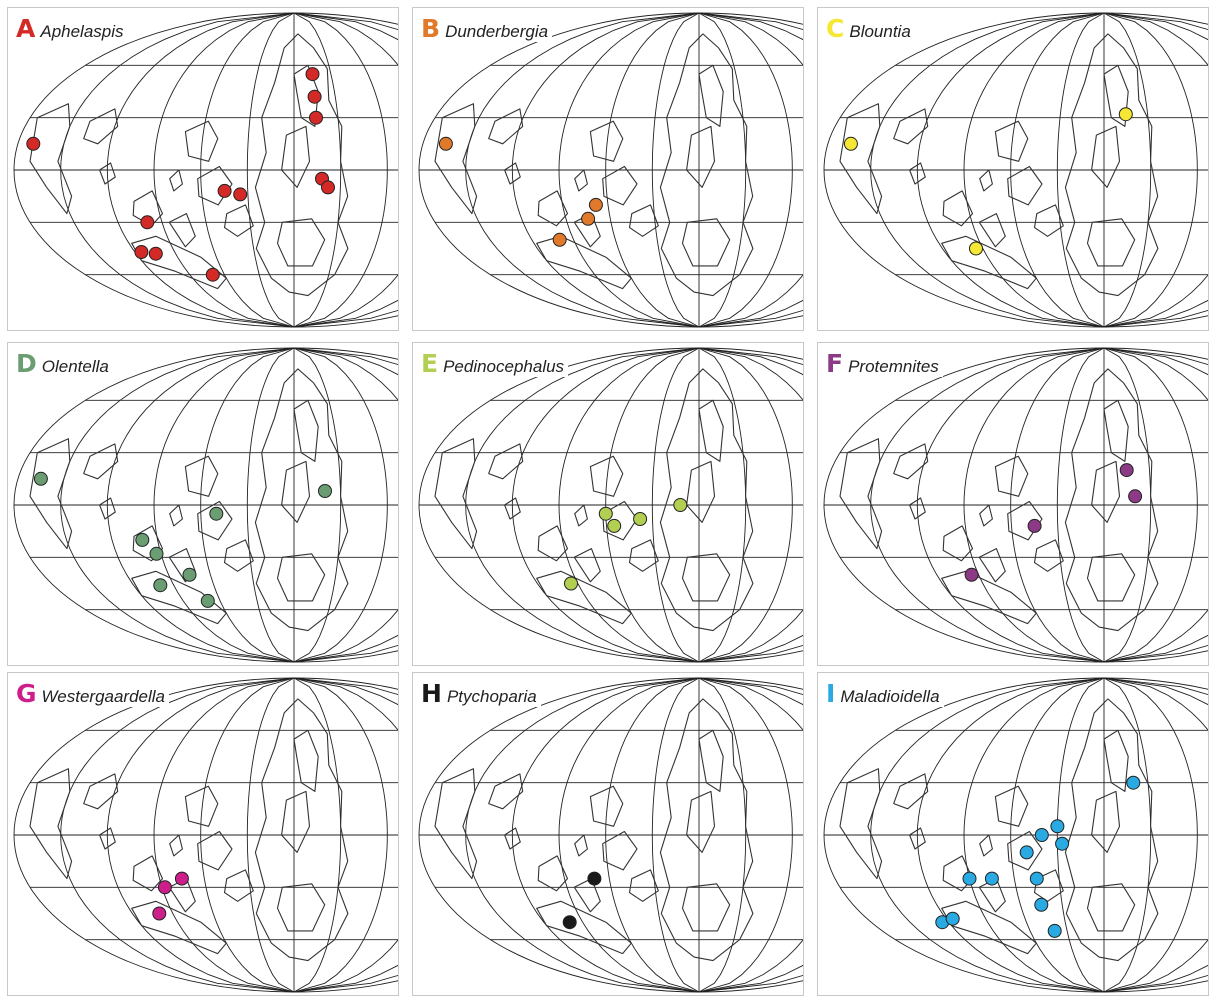 This screenshot has width=1216, height=1001. I want to click on map-panel-g: G Westergaardella, so click(203, 834).